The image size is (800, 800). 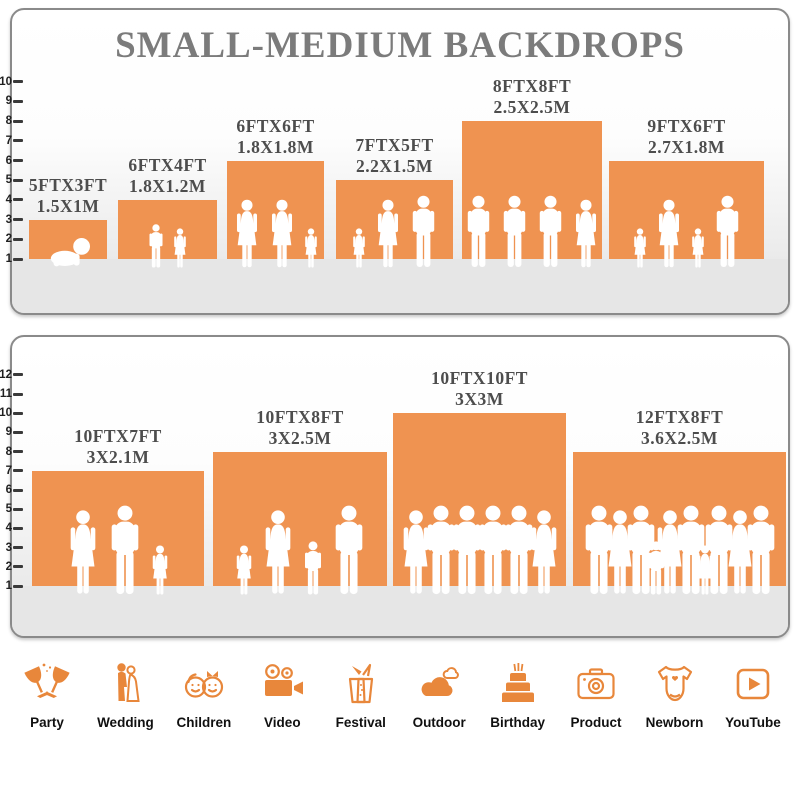 What do you see at coordinates (204, 695) in the screenshot?
I see `category-children: Children` at bounding box center [204, 695].